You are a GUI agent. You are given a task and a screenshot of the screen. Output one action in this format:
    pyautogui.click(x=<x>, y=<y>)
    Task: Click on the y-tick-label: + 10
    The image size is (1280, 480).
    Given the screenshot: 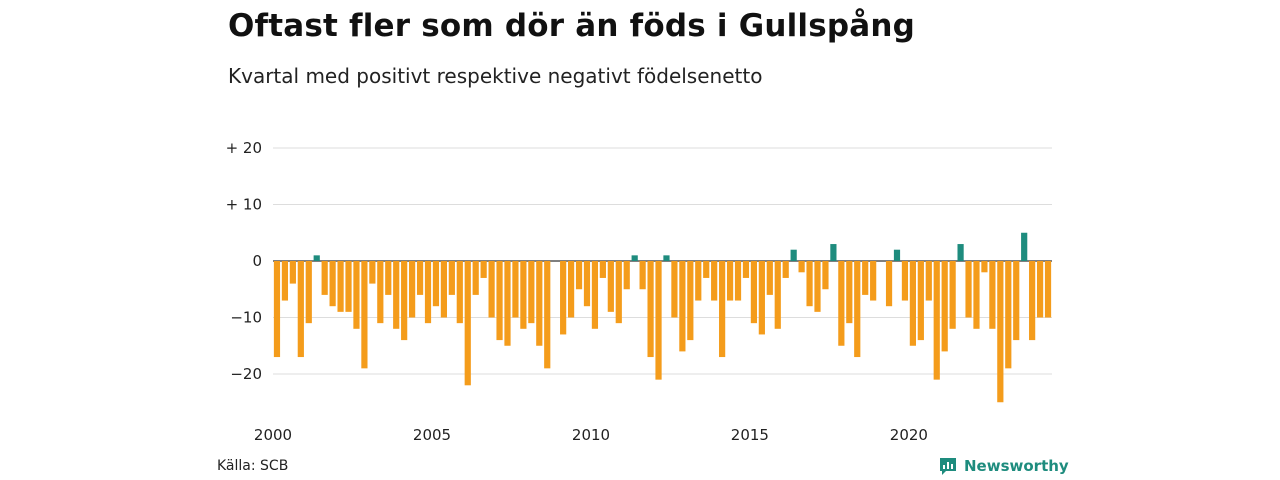 What is the action you would take?
    pyautogui.click(x=244, y=205)
    